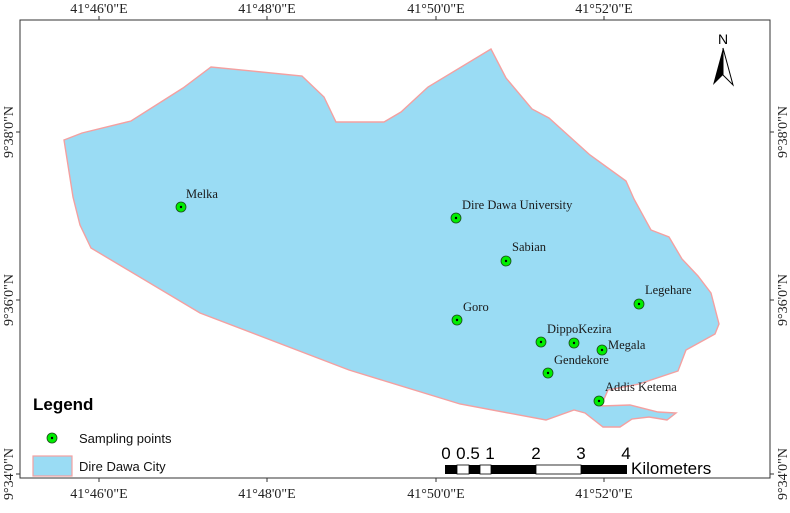 The image size is (790, 513). Describe the element at coordinates (63, 404) in the screenshot. I see `legend-title: Legend` at that location.